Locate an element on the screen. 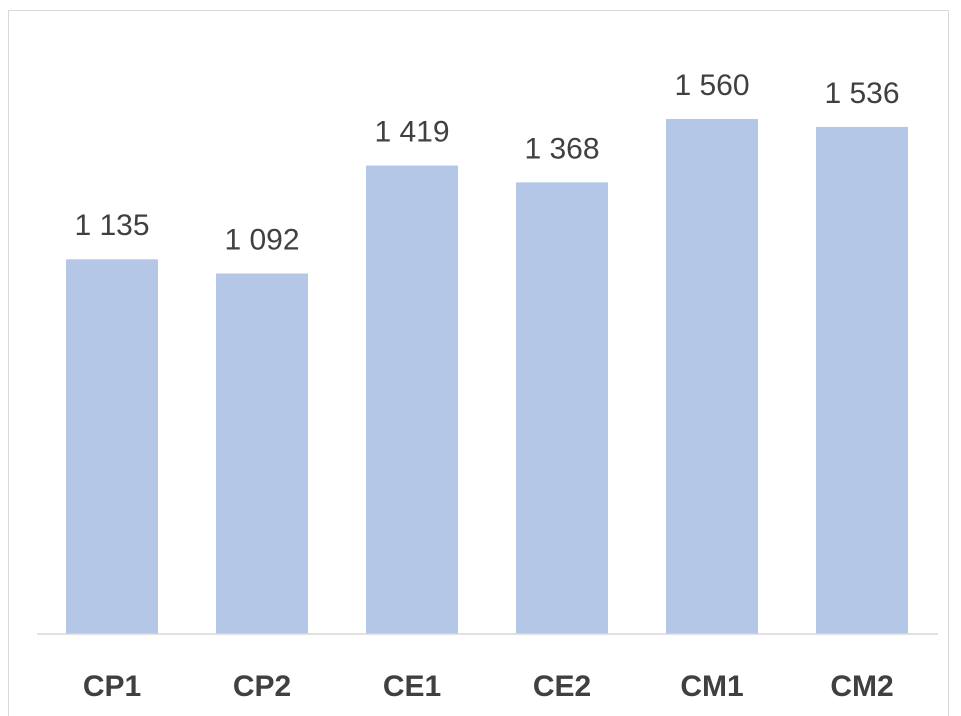  x-tick-label: CP1 is located at coordinates (112, 686).